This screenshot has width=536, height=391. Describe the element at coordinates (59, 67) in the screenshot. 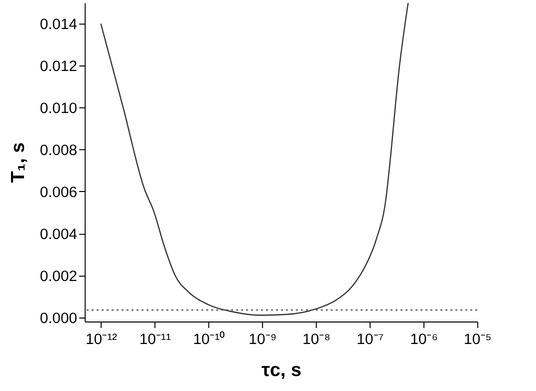

I see `y-tick-label: 0.012` at that location.